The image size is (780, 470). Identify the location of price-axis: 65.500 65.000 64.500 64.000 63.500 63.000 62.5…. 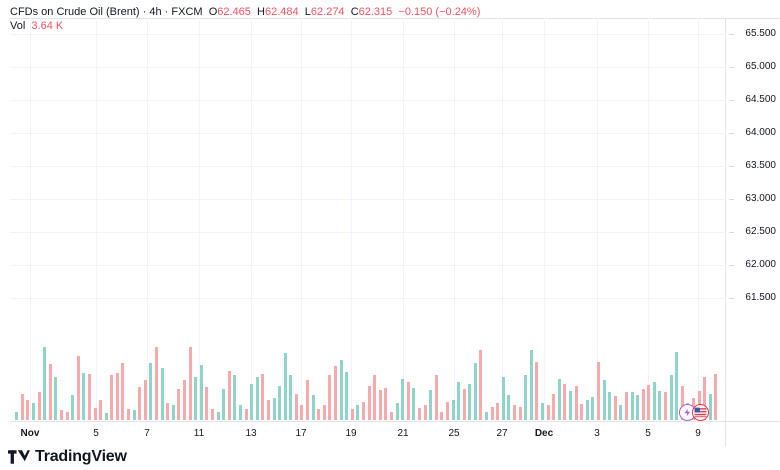
(753, 219).